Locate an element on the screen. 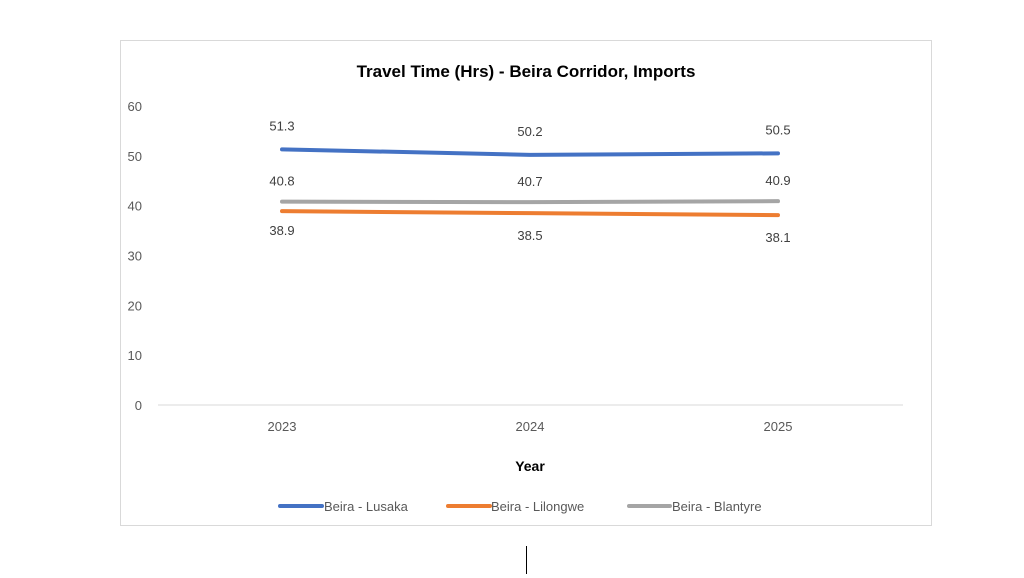 The height and width of the screenshot is (578, 1024). data-label: 38.1 is located at coordinates (777, 237).